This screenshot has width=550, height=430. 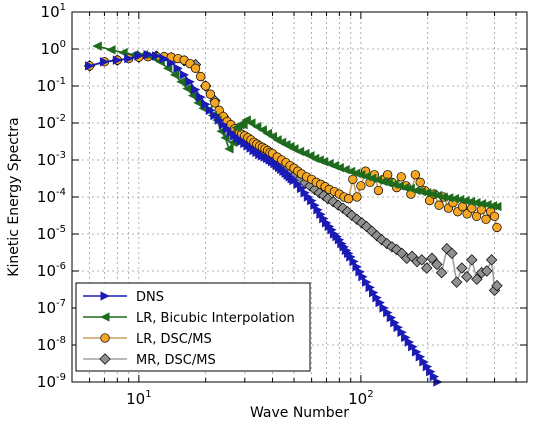 I want to click on legend-item-lr-dsc-ms: LR, DSC/MS, so click(x=147, y=339).